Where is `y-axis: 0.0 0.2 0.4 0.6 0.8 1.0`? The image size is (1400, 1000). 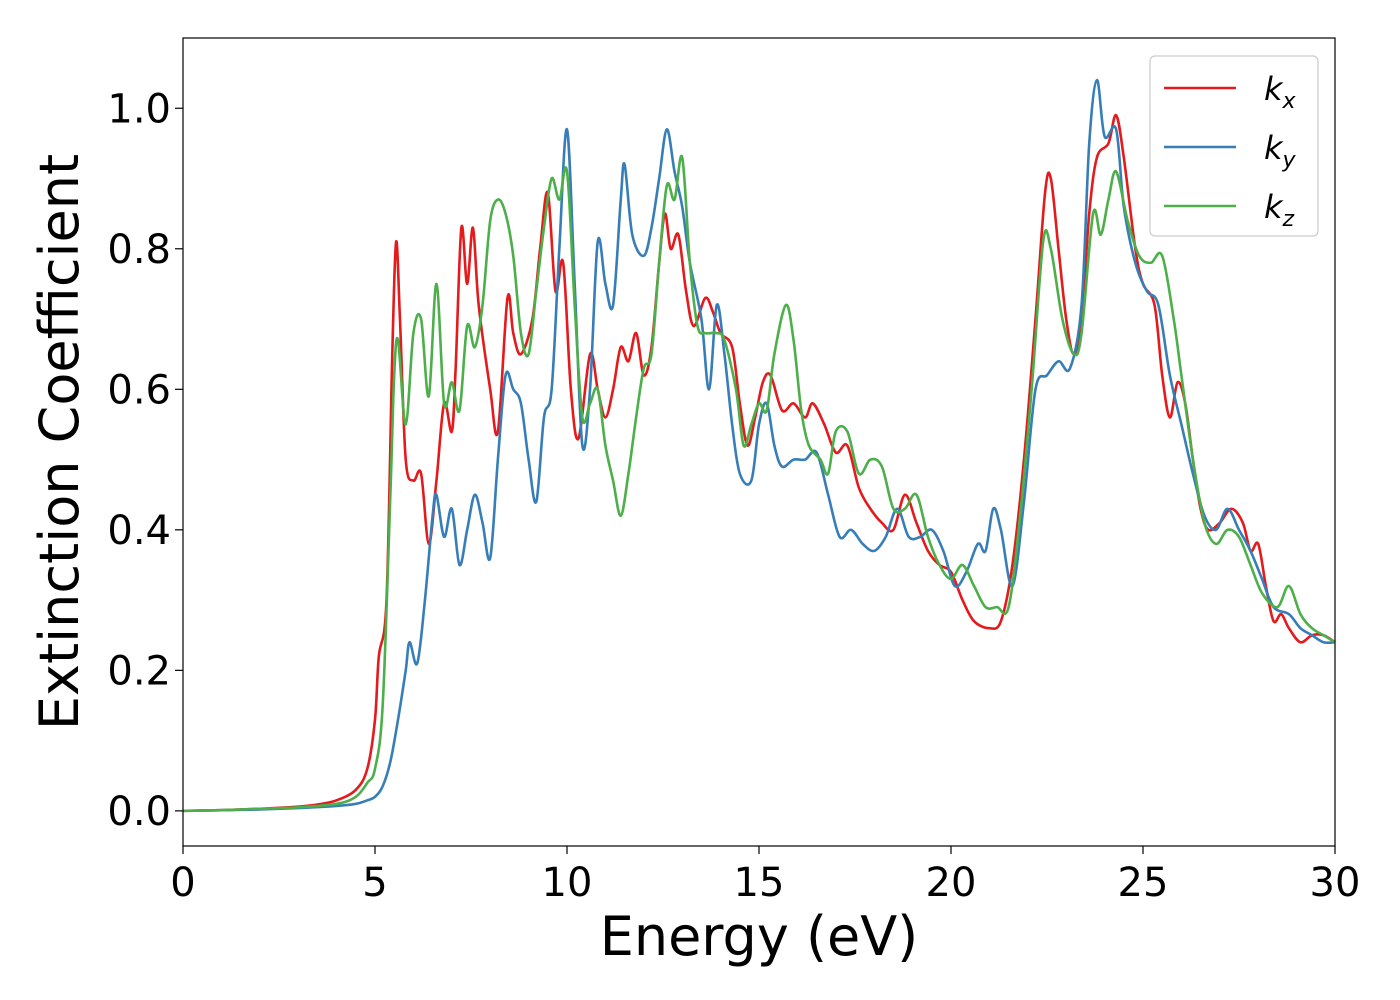 y-axis: 0.0 0.2 0.4 0.6 0.8 1.0 is located at coordinates (145, 460).